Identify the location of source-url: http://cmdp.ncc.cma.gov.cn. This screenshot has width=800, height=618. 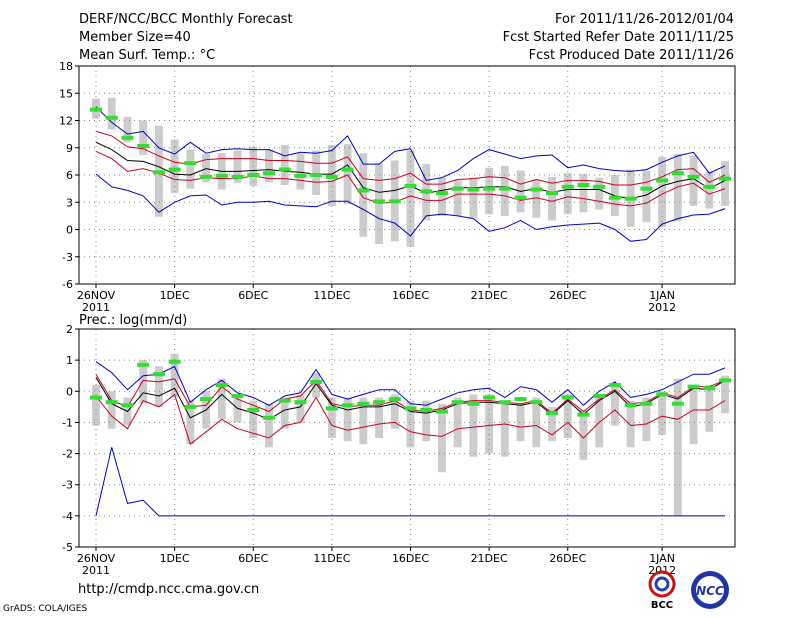
(169, 589).